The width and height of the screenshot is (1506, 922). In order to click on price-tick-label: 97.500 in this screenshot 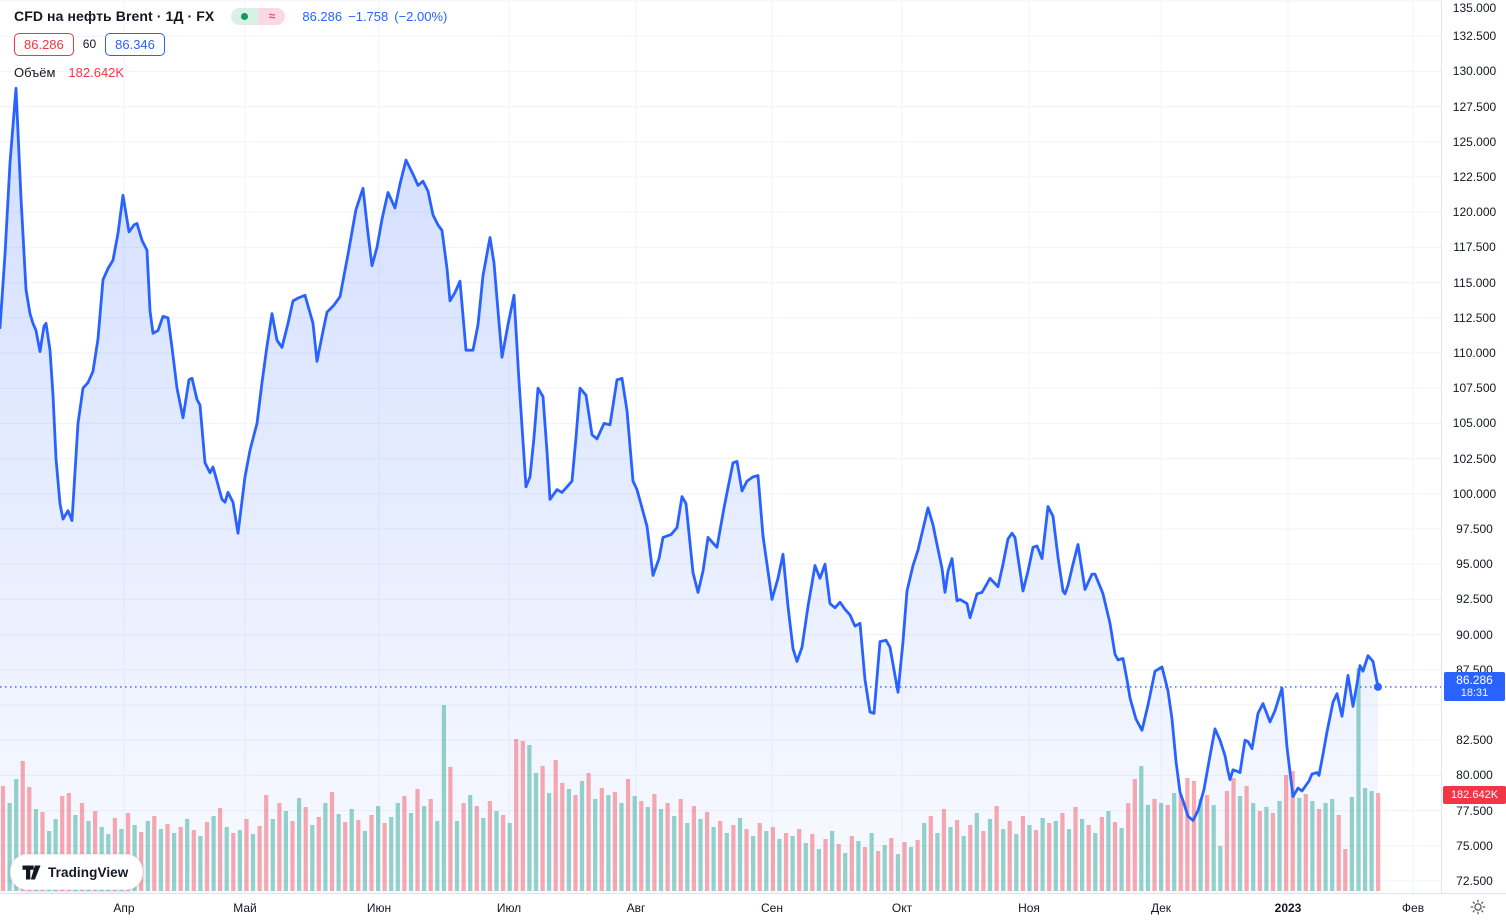, I will do `click(1474, 529)`.